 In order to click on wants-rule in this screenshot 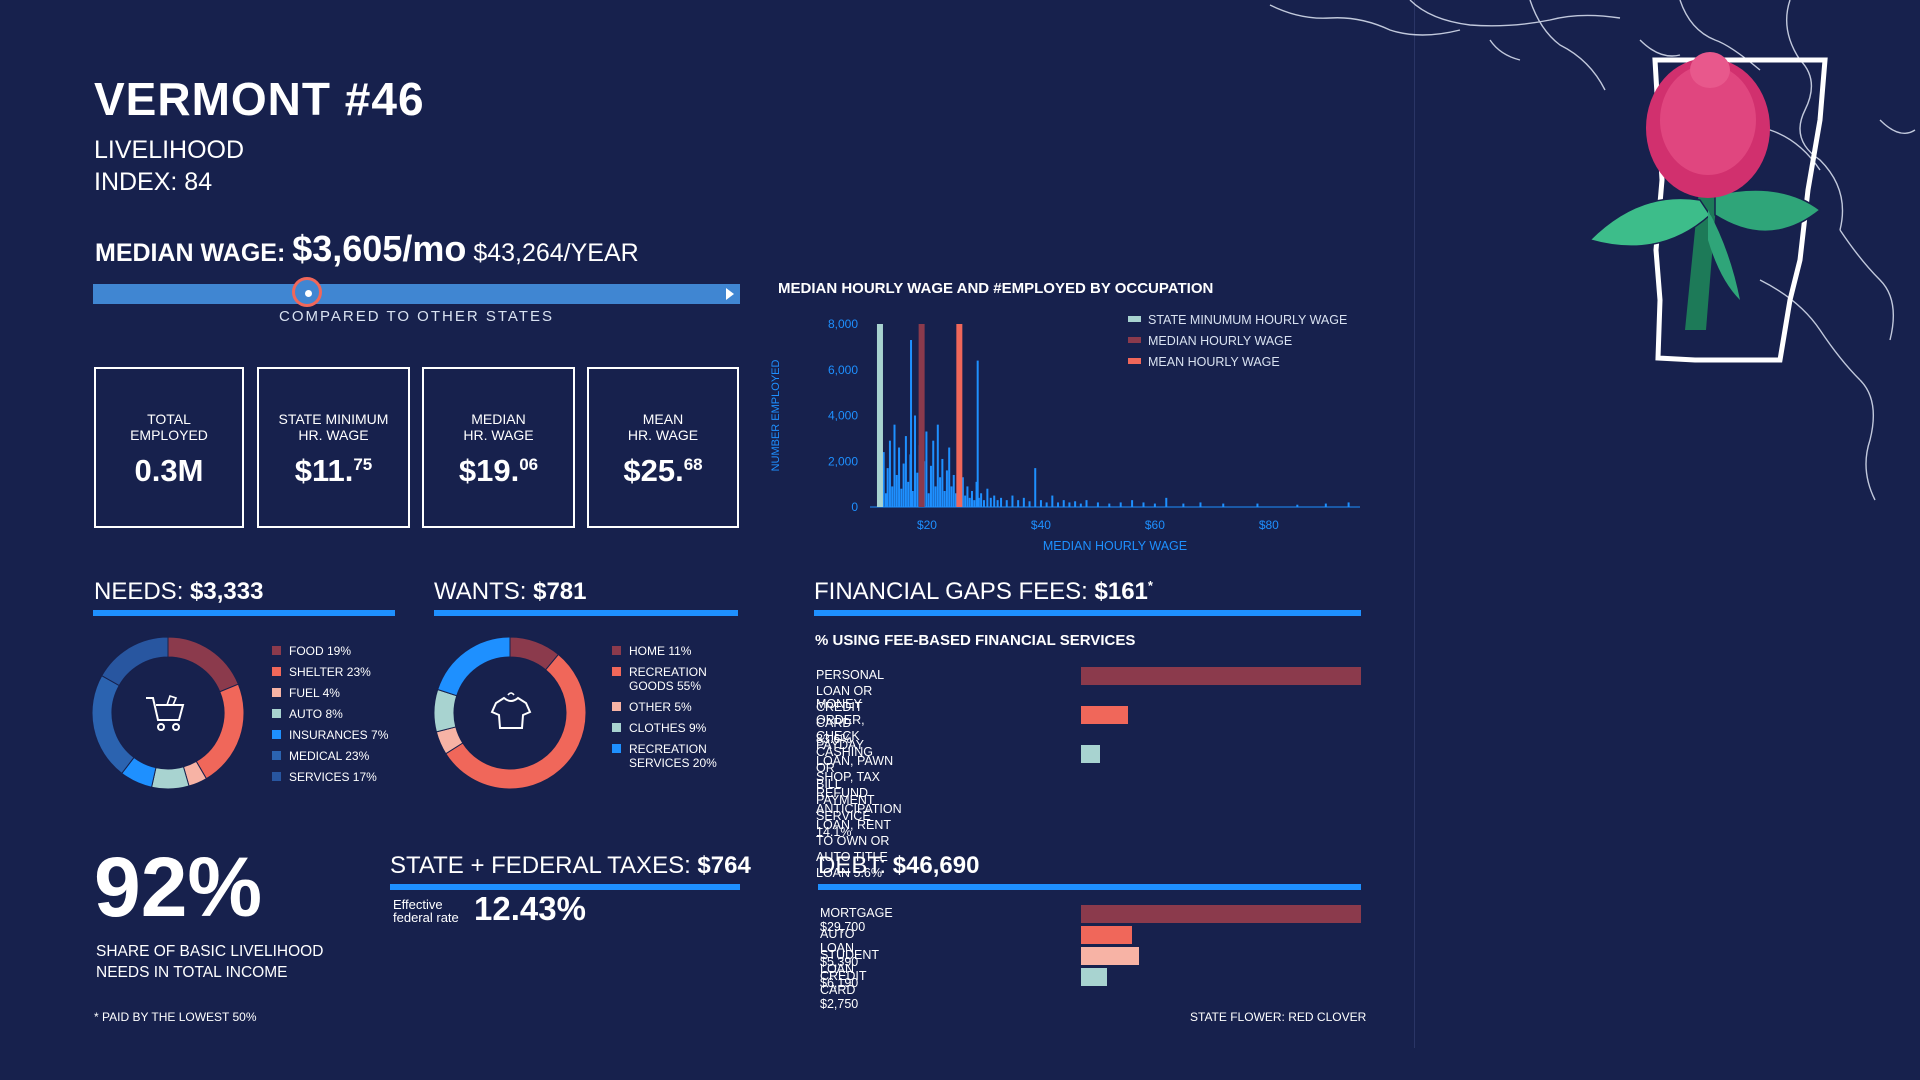, I will do `click(586, 613)`.